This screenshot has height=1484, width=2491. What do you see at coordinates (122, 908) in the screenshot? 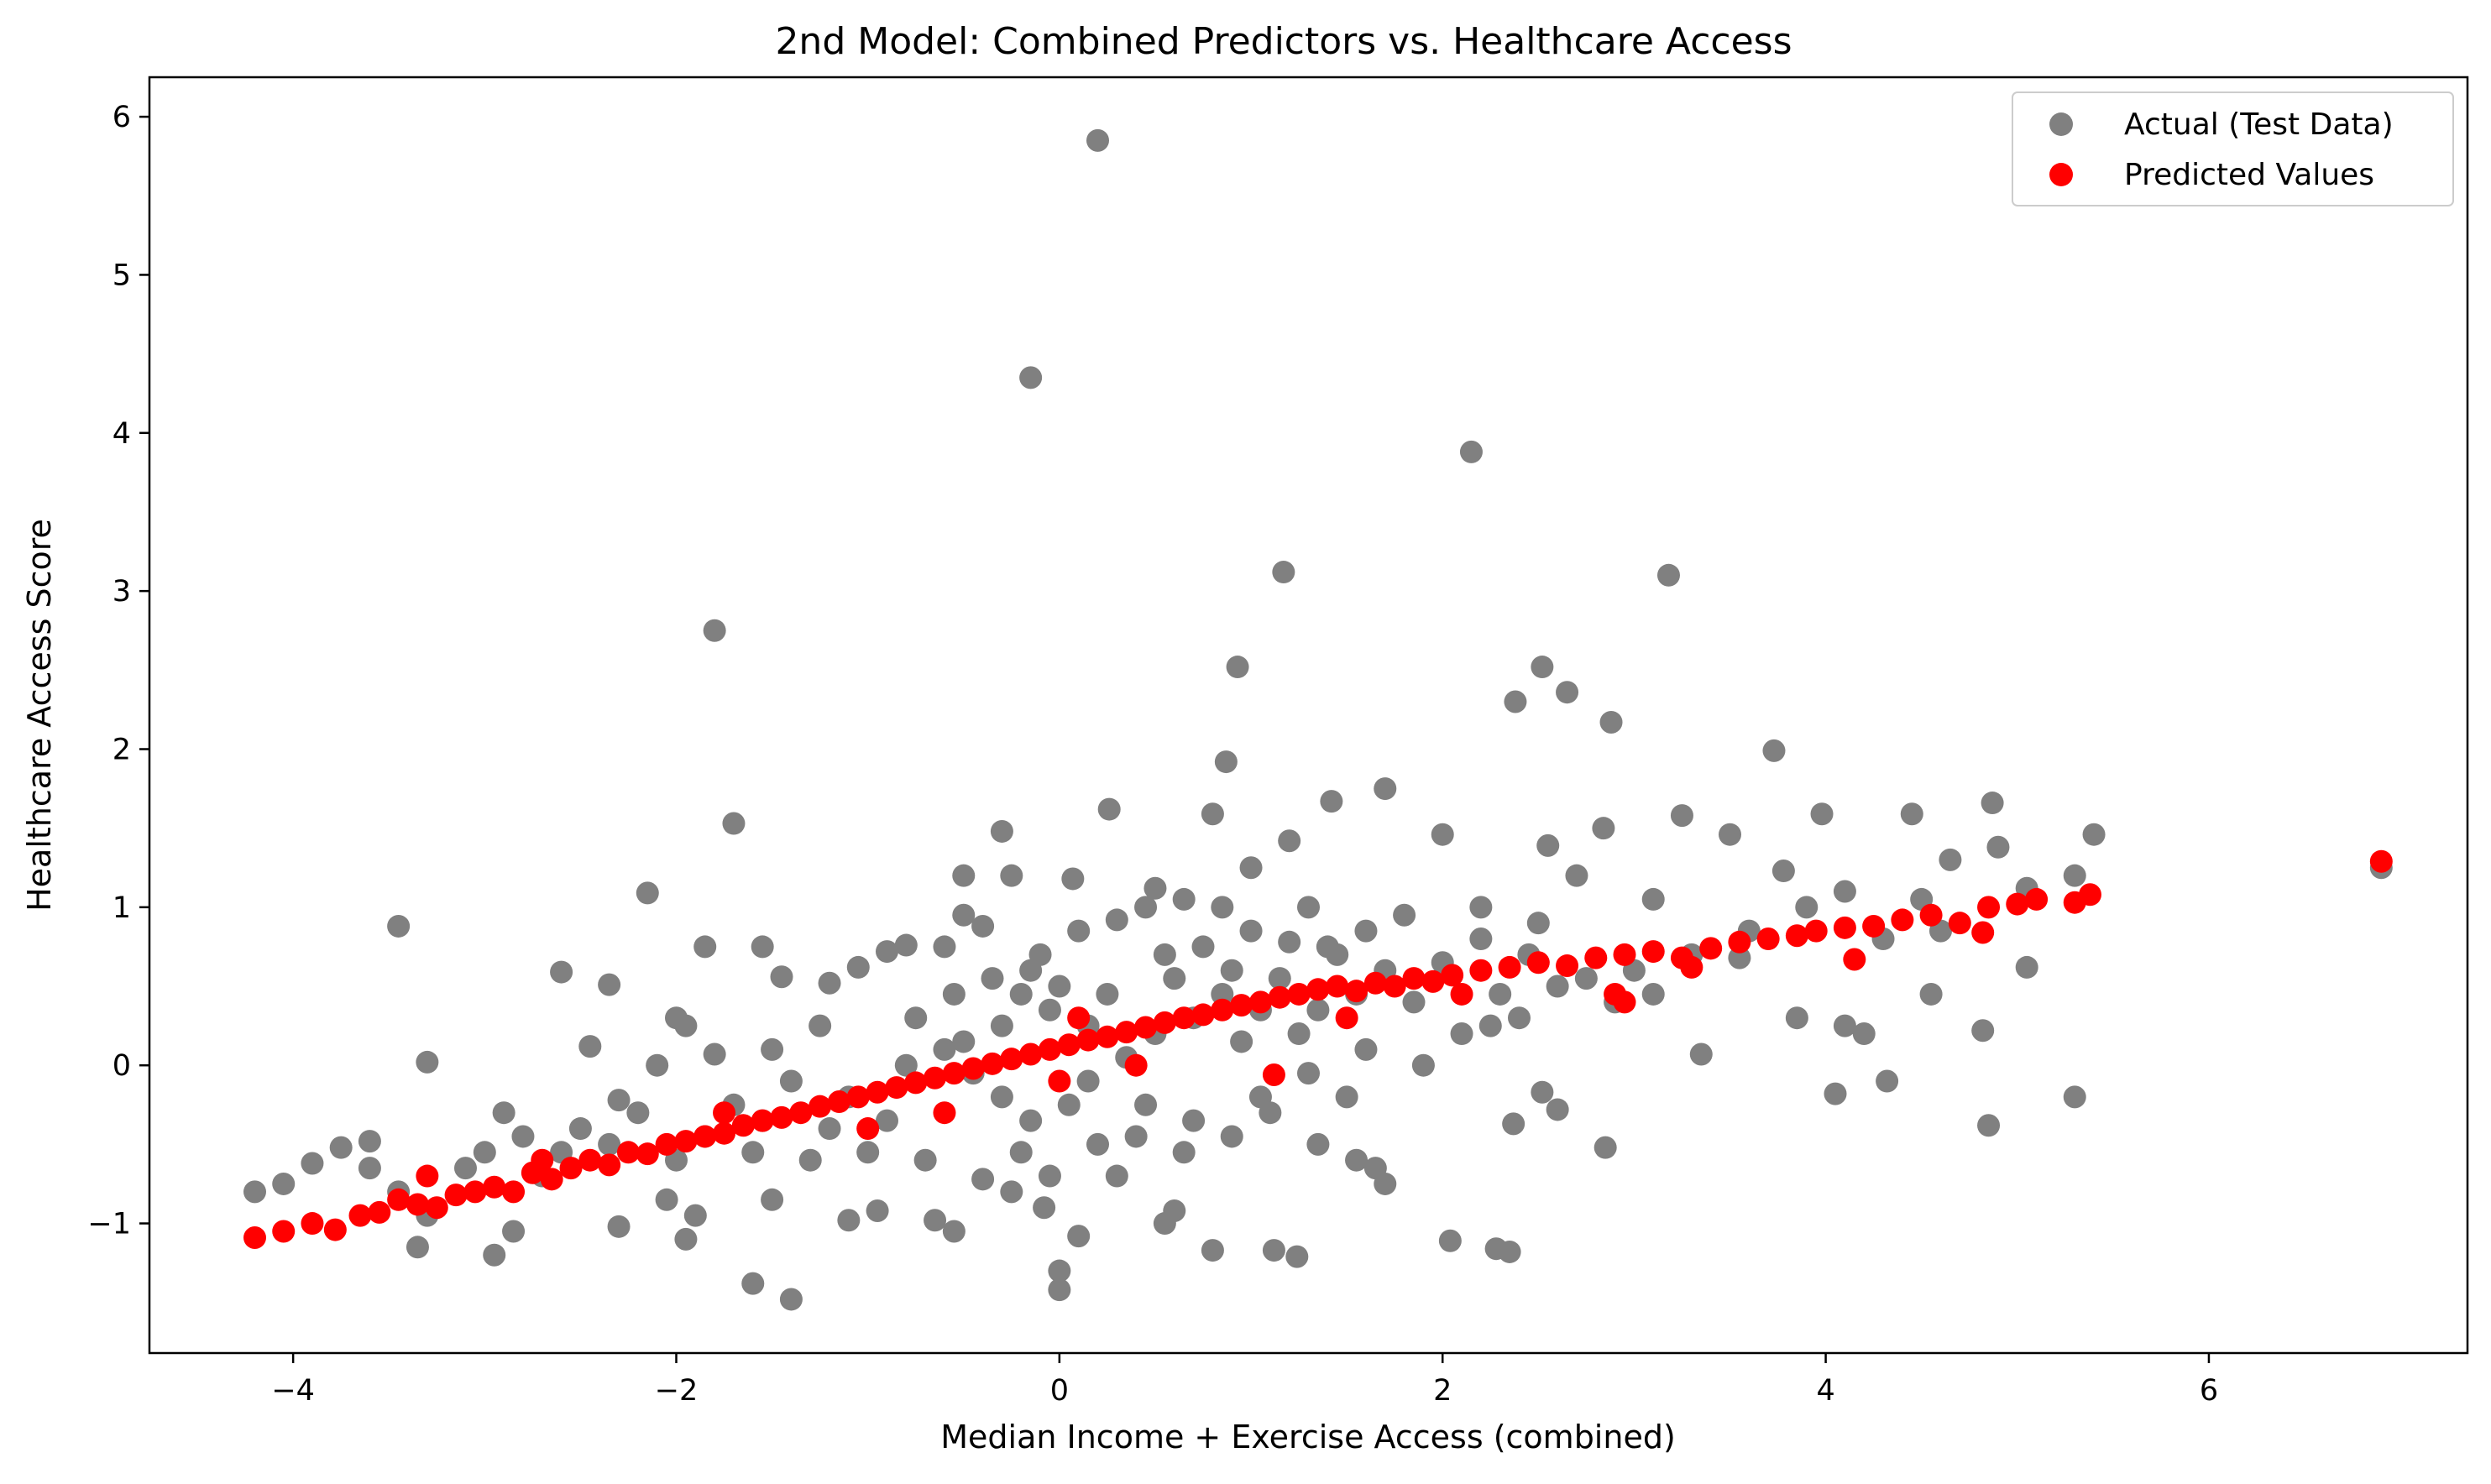
I see `y-tick-label: 1` at bounding box center [122, 908].